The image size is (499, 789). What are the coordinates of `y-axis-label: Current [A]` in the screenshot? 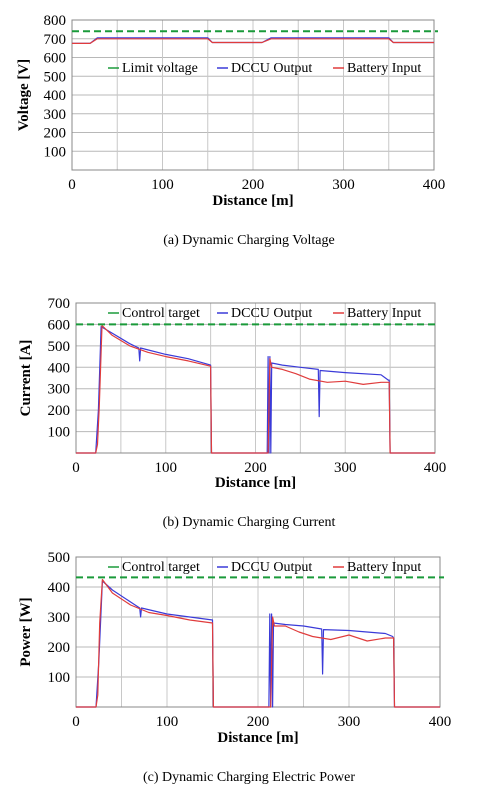 It's located at (26, 378).